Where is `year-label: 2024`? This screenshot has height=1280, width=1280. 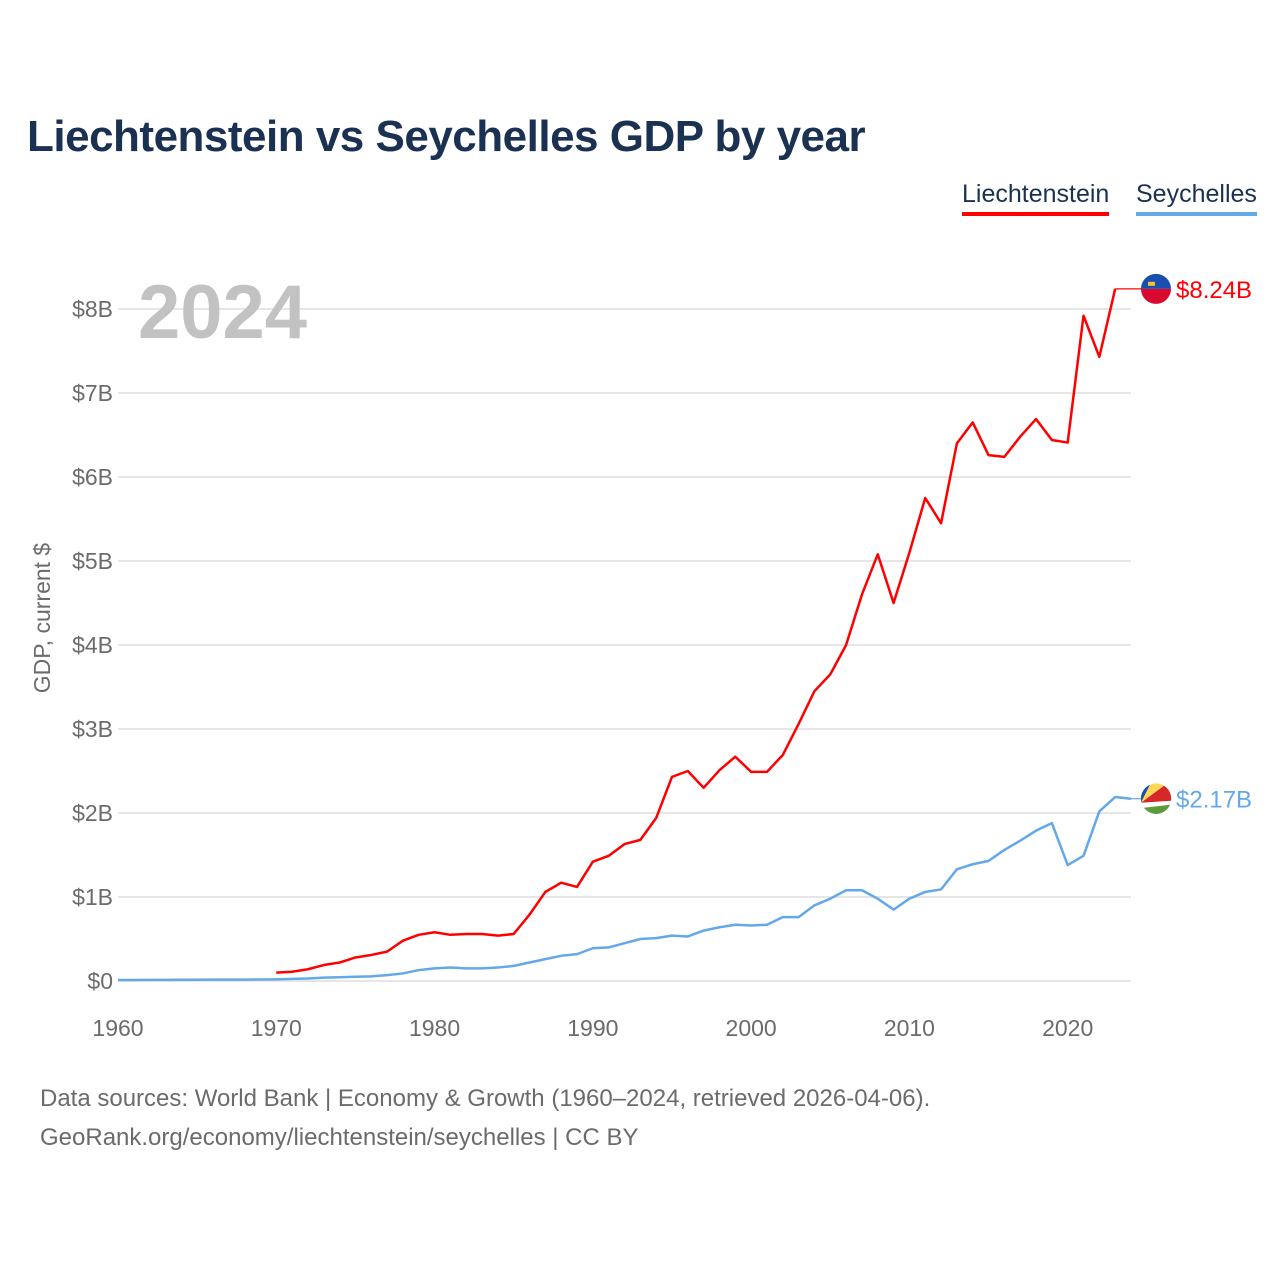 year-label: 2024 is located at coordinates (222, 312).